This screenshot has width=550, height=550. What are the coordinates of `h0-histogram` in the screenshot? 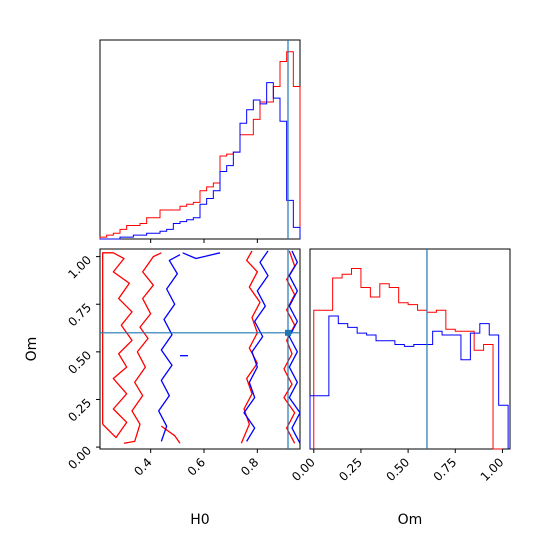 It's located at (200, 141).